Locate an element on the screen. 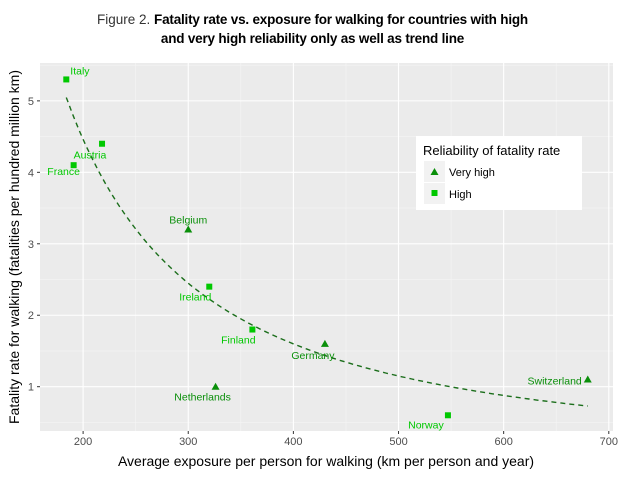 This screenshot has height=479, width=625. y-tick-label: 3 is located at coordinates (31, 245).